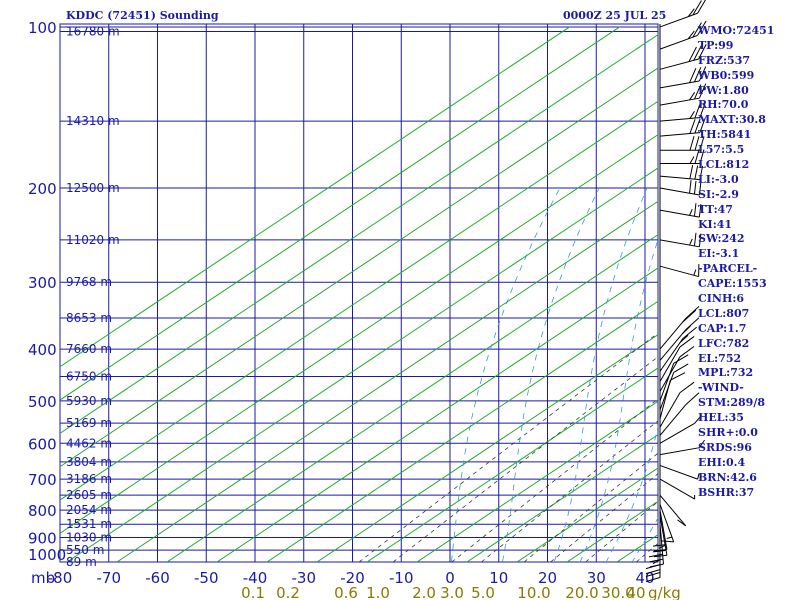 The image size is (800, 600). Describe the element at coordinates (346, 592) in the screenshot. I see `mixing-ratio-label: 0.6` at that location.